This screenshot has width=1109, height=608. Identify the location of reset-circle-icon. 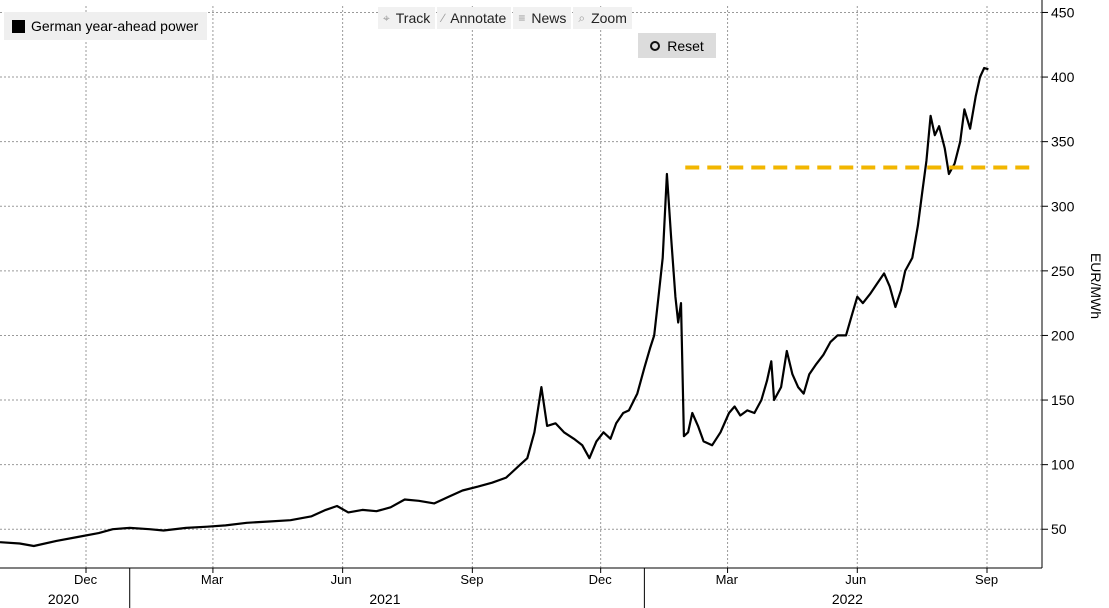
(655, 45).